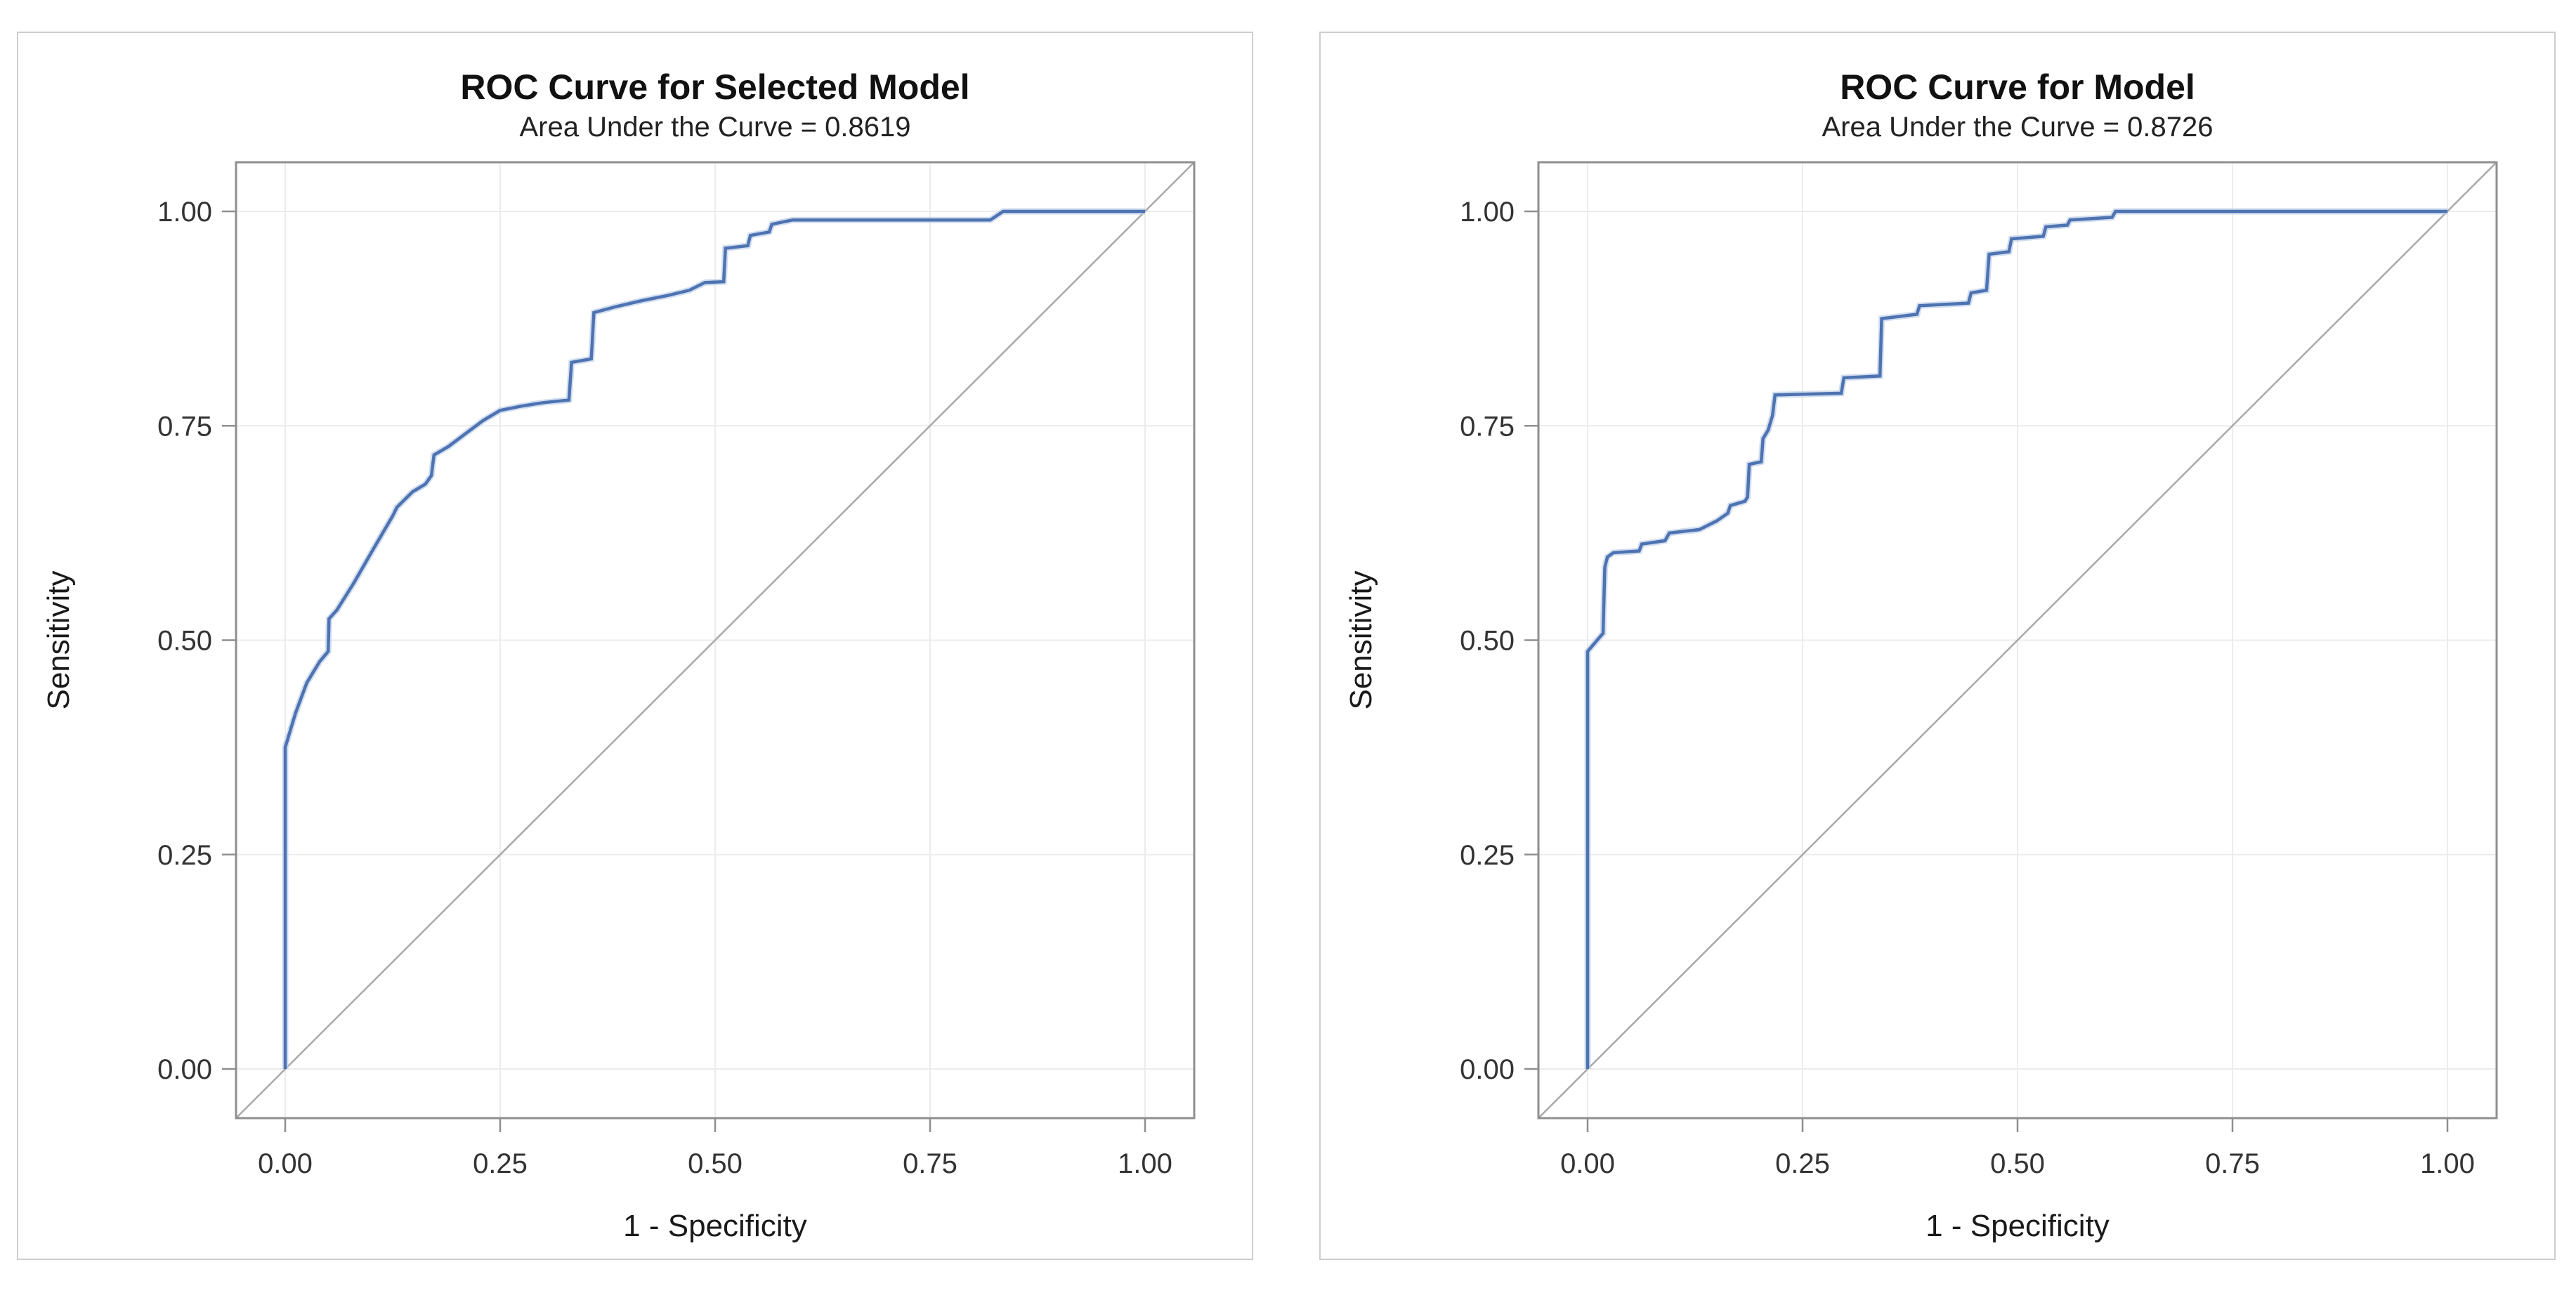  What do you see at coordinates (2018, 127) in the screenshot?
I see `chart-subtitle-auc: Area Under the Curve = 0.8726` at bounding box center [2018, 127].